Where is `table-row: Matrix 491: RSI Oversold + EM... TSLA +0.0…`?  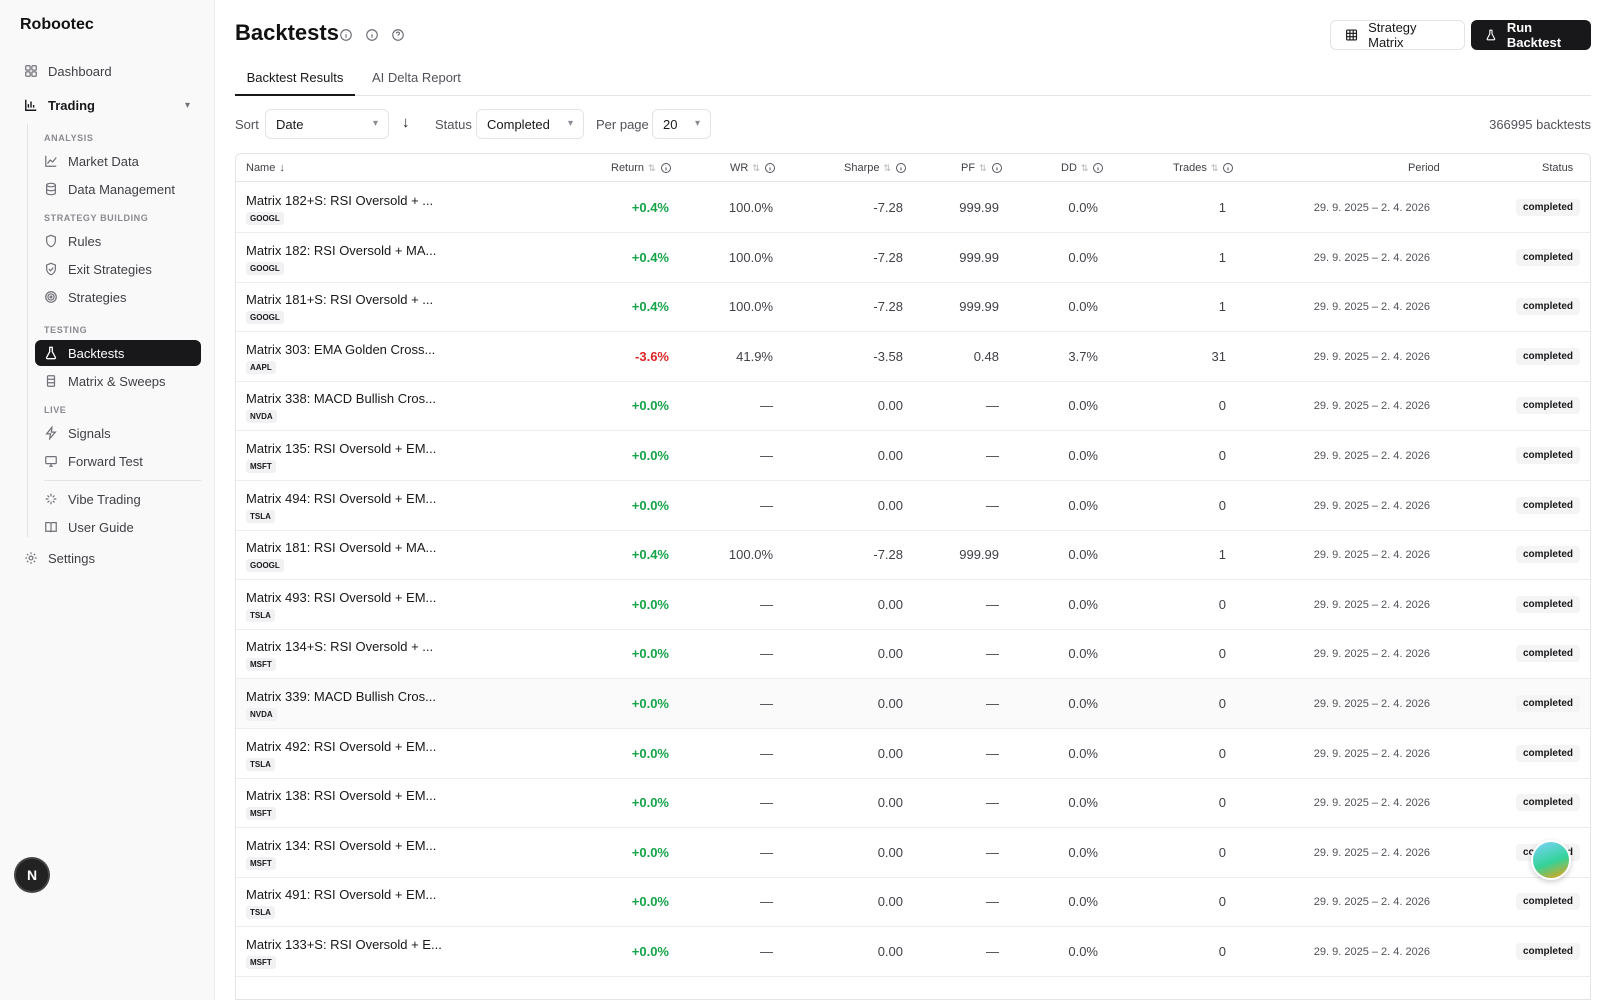 table-row: Matrix 491: RSI Oversold + EM... TSLA +0.0… is located at coordinates (913, 902).